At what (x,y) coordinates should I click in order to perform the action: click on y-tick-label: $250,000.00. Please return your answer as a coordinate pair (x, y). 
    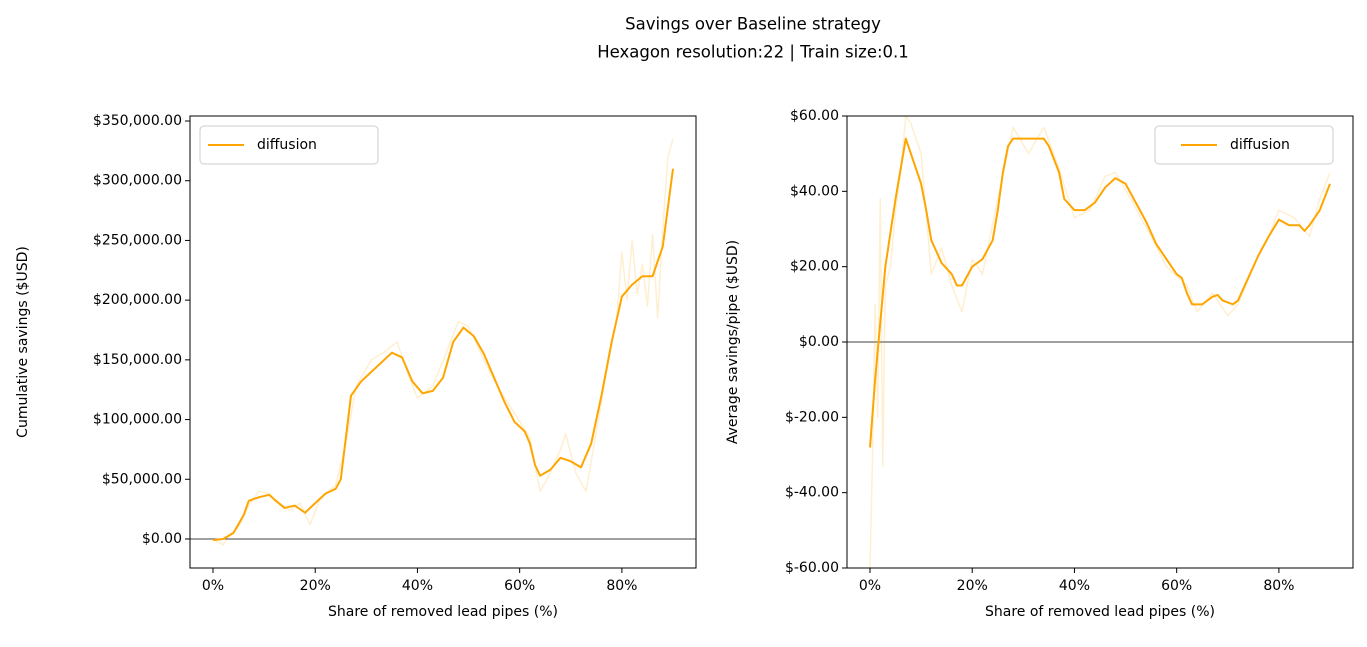
    Looking at the image, I should click on (137, 240).